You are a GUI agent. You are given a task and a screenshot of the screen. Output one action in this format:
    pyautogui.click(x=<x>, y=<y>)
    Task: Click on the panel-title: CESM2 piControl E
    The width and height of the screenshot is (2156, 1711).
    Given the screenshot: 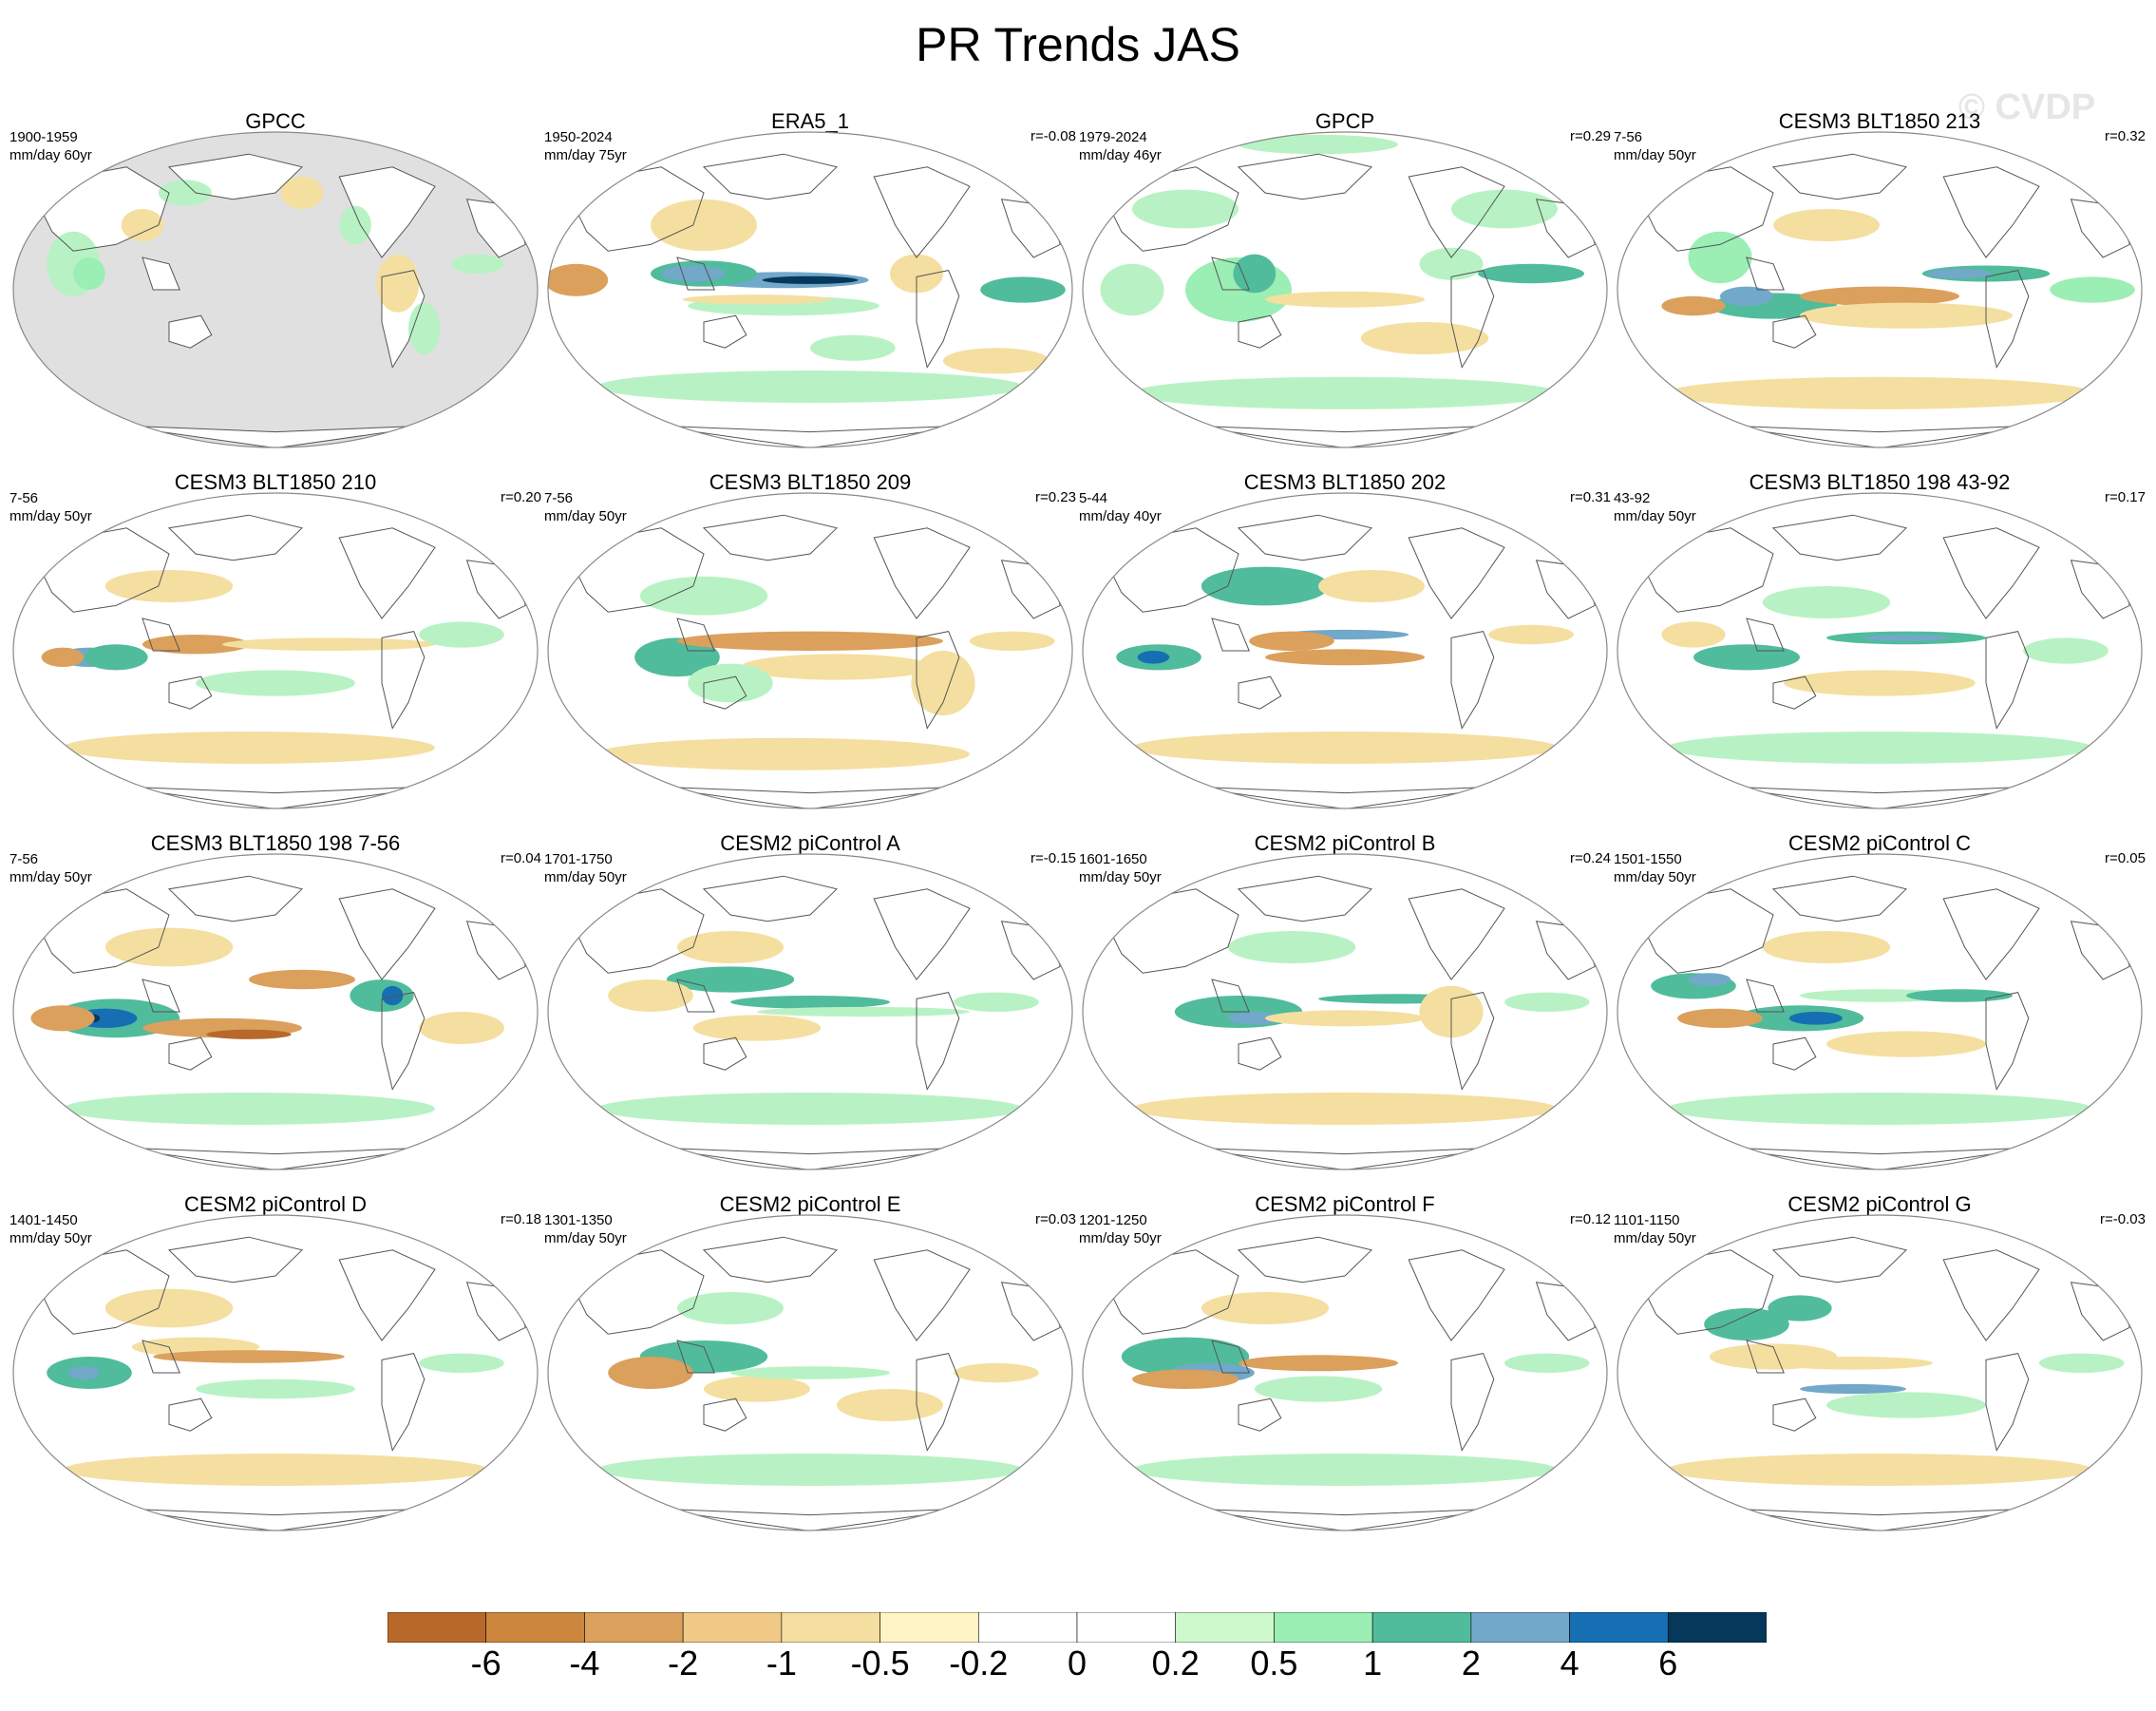 What is the action you would take?
    pyautogui.click(x=810, y=1204)
    